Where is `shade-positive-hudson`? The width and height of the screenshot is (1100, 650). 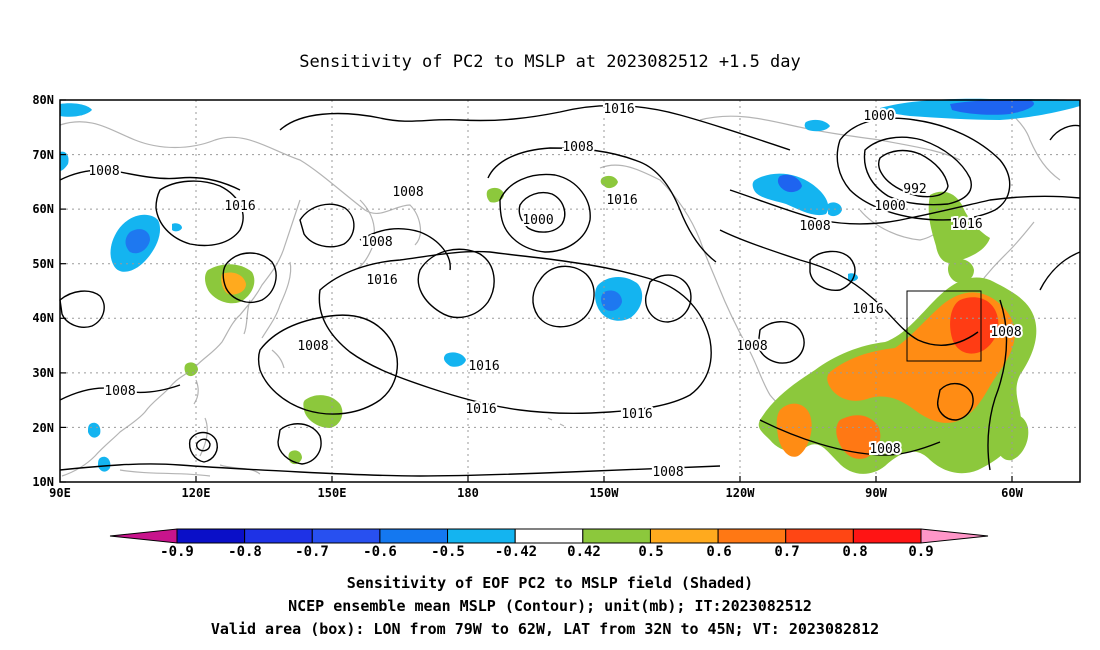 shade-positive-hudson is located at coordinates (959, 227).